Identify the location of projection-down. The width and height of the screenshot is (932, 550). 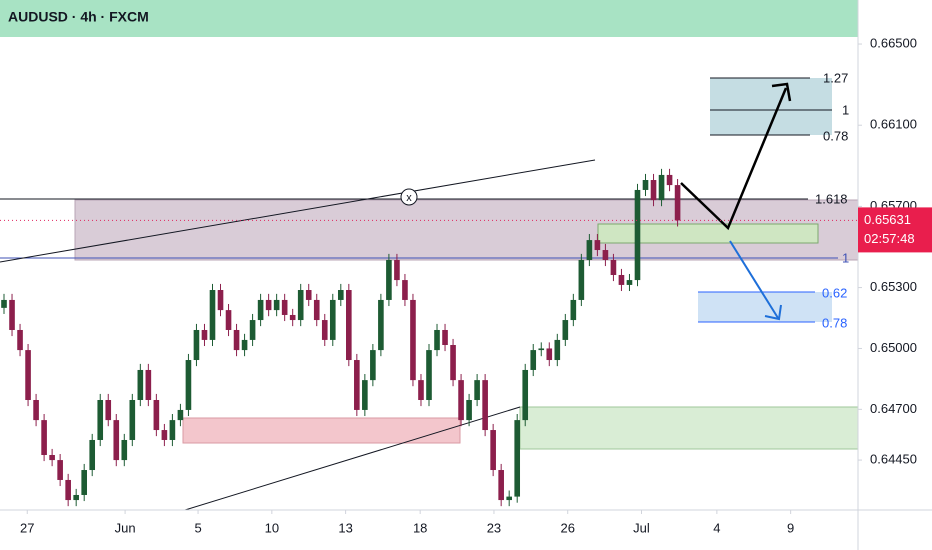
(754, 279).